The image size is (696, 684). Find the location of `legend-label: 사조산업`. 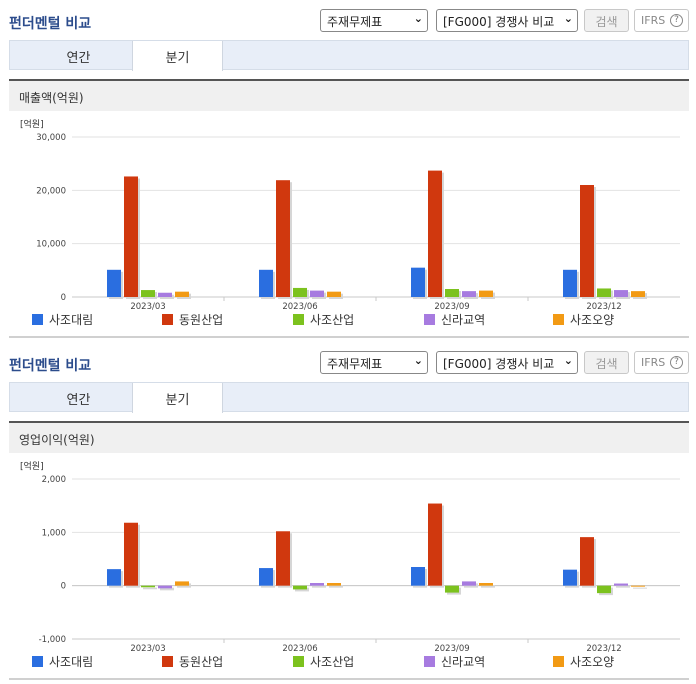

legend-label: 사조산업 is located at coordinates (332, 662).